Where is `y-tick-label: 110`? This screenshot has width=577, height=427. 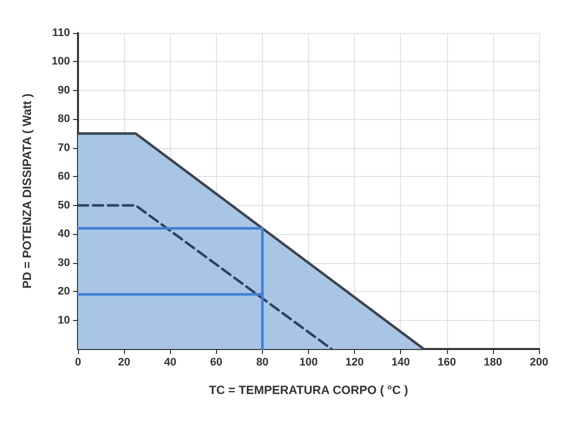 y-tick-label: 110 is located at coordinates (61, 33).